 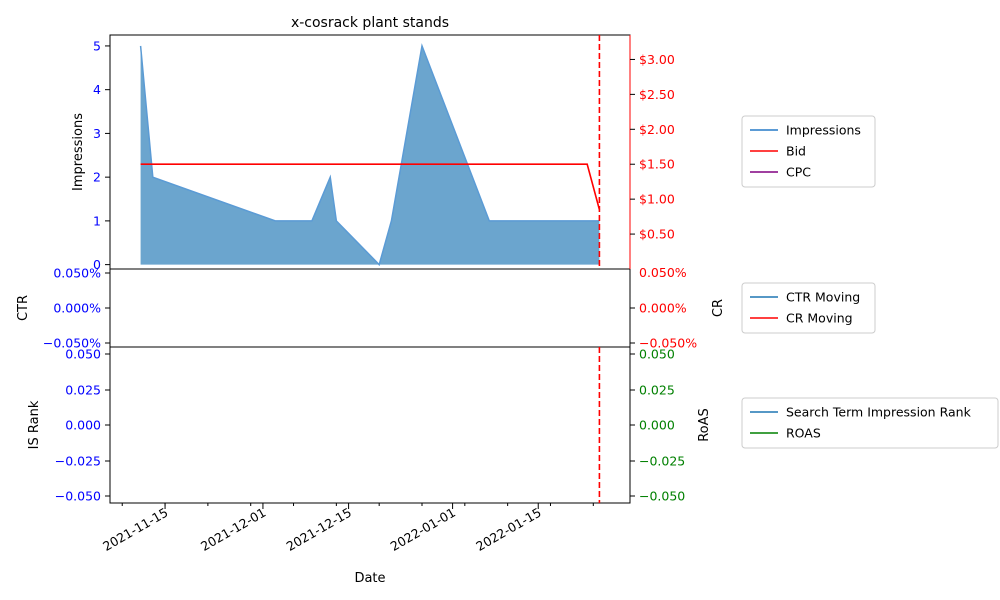 I want to click on bottom-right-tick-label: 0.000, so click(x=657, y=425).